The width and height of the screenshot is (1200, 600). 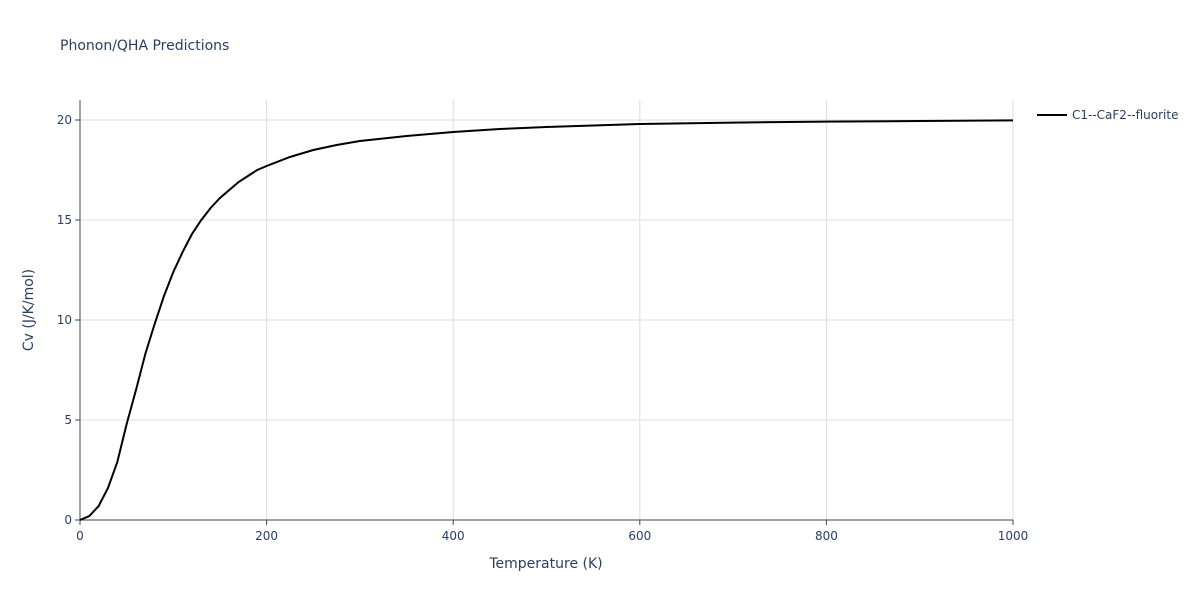 I want to click on x-tick-label: 400, so click(x=453, y=536).